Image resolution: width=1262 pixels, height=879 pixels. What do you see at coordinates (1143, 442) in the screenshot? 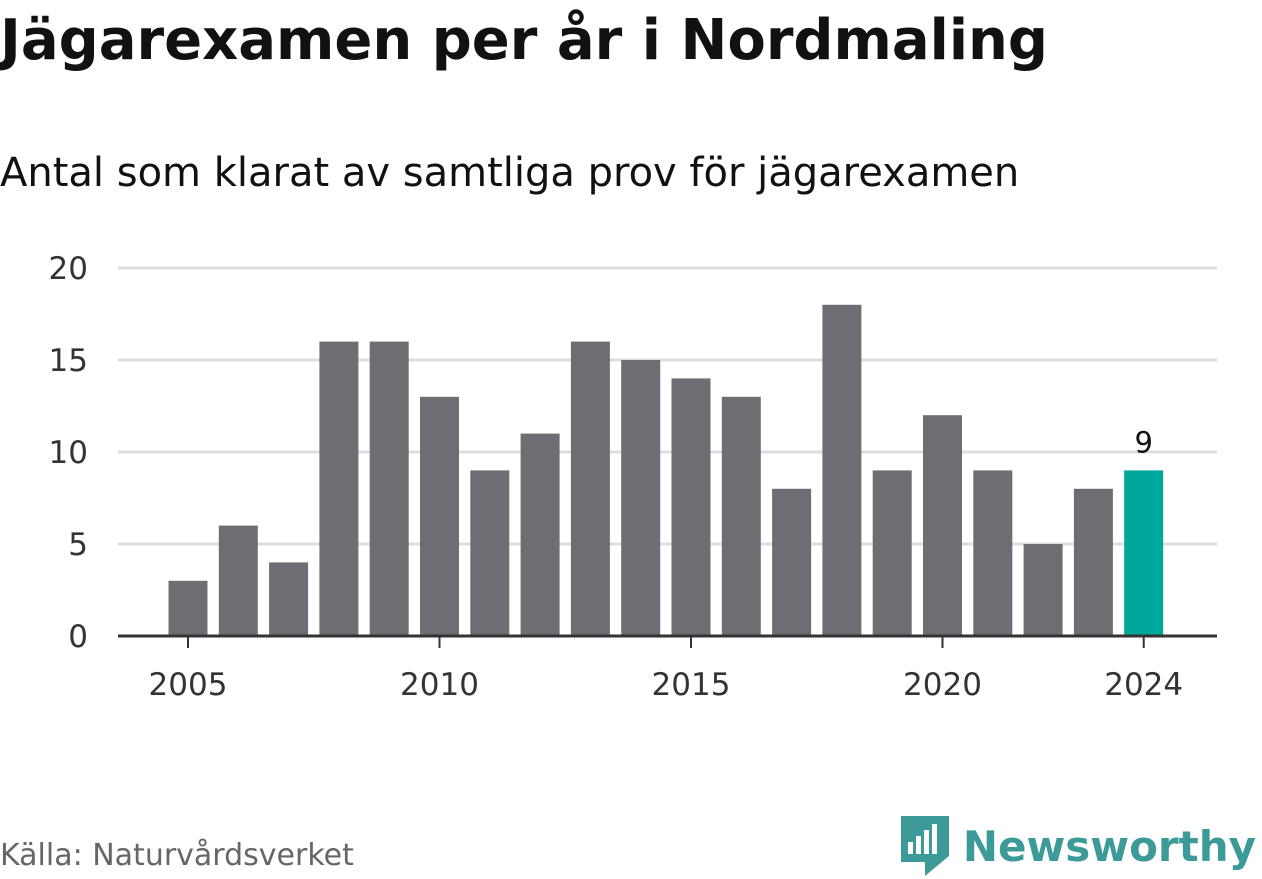
I see `data-label: 9` at bounding box center [1143, 442].